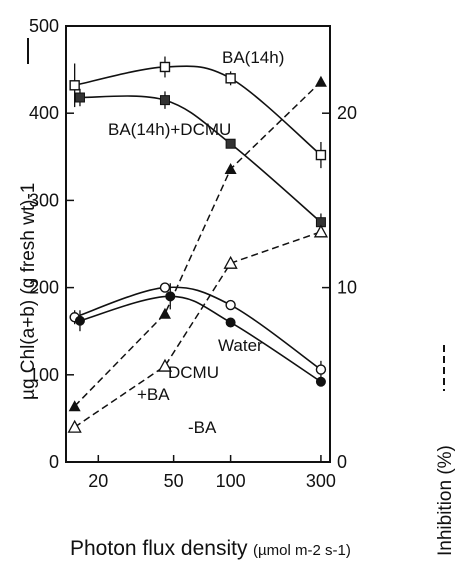  I want to click on y-axis-right-ticks: 0 10 20, so click(339, 287).